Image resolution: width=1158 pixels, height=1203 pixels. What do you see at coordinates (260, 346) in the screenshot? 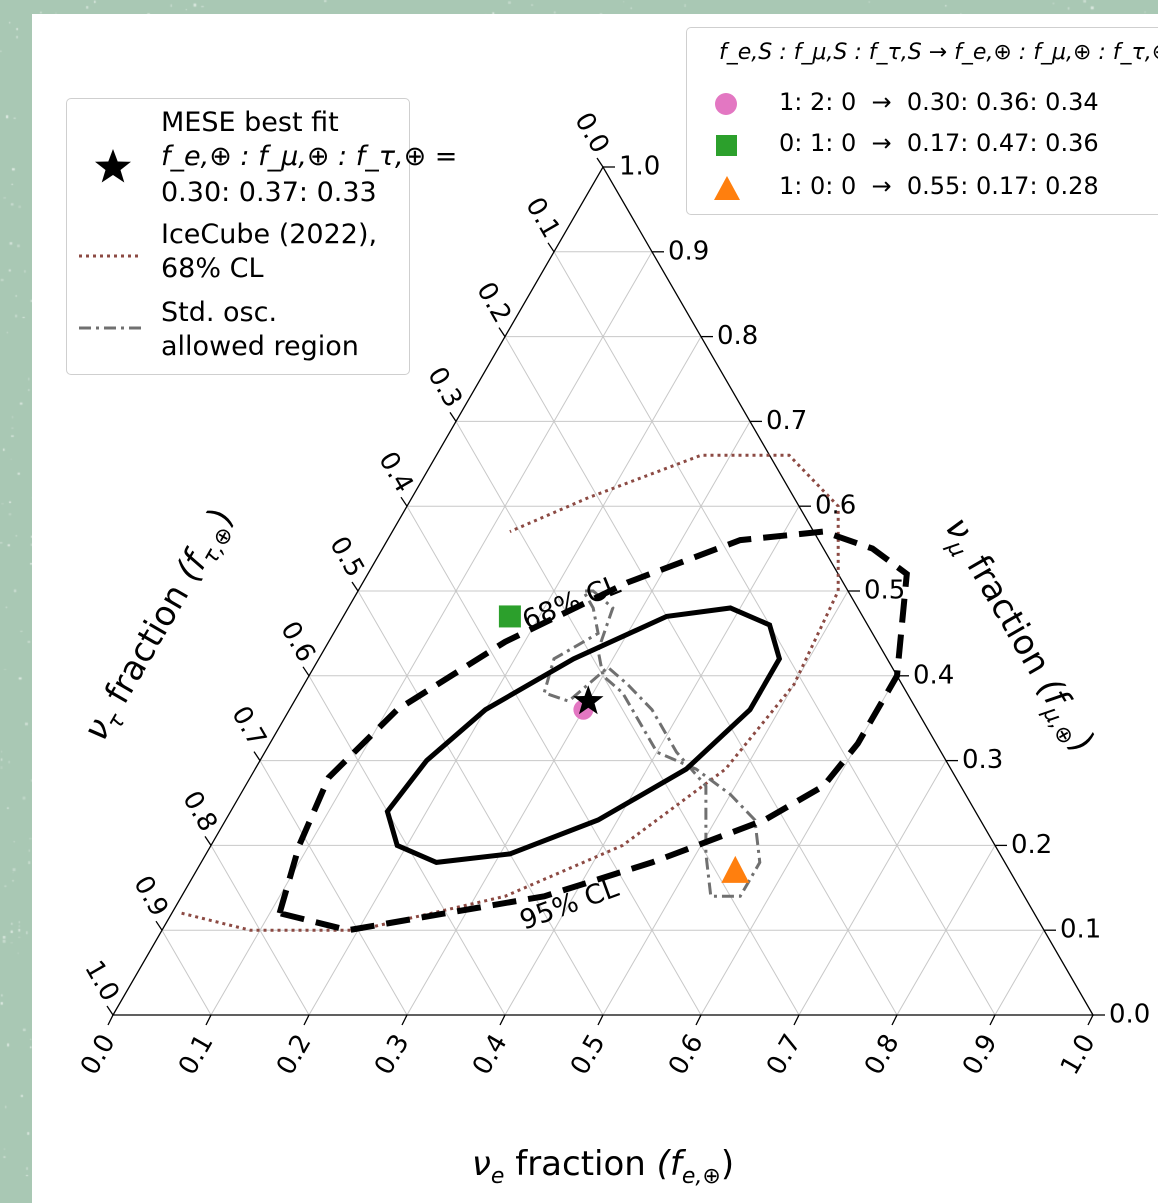
I see `legend-stdosc-region: allowed region` at bounding box center [260, 346].